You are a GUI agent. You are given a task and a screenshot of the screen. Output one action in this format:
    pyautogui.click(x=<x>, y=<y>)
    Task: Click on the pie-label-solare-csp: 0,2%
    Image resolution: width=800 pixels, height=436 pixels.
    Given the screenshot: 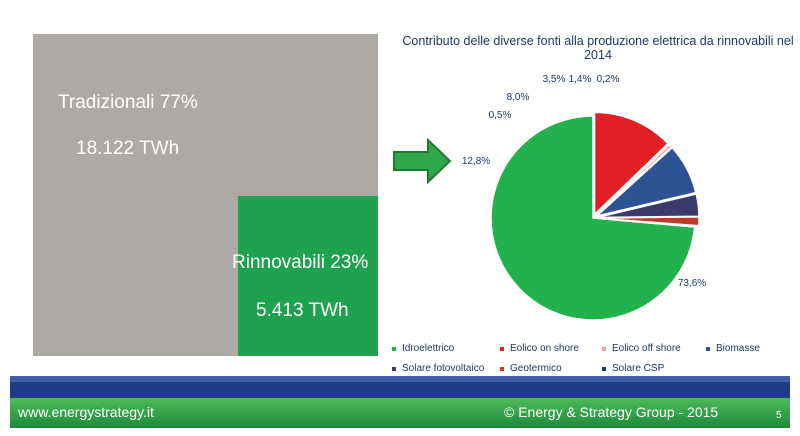 What is the action you would take?
    pyautogui.click(x=608, y=79)
    